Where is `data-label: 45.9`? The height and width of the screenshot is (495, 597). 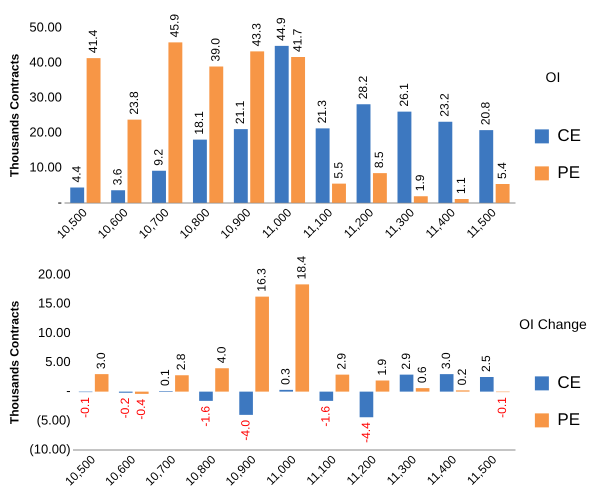
data-label: 45.9 is located at coordinates (175, 26).